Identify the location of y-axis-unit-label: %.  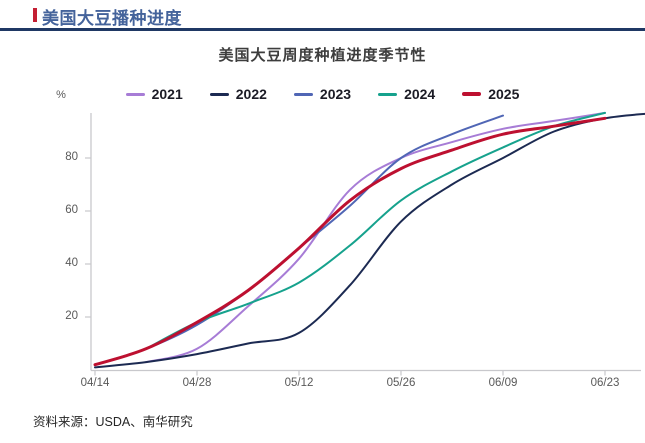
(61, 95).